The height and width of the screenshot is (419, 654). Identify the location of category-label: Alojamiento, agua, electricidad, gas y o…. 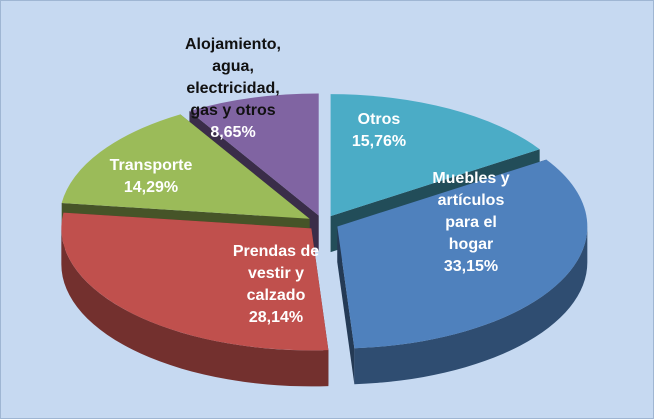
(232, 77).